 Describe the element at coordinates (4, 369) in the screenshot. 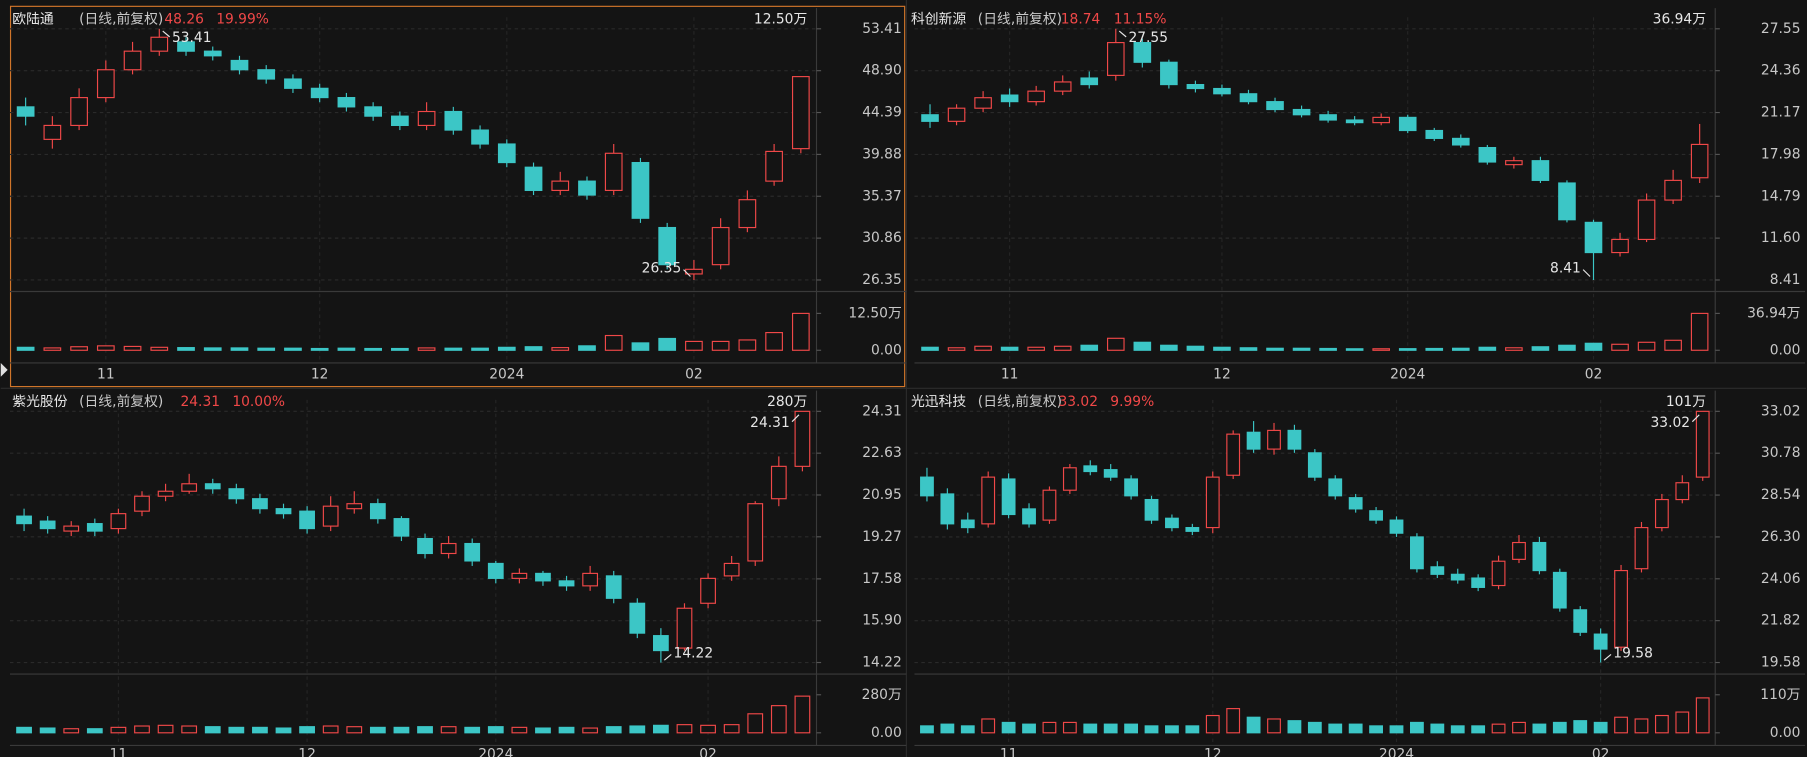

I see `collapse-arrow` at that location.